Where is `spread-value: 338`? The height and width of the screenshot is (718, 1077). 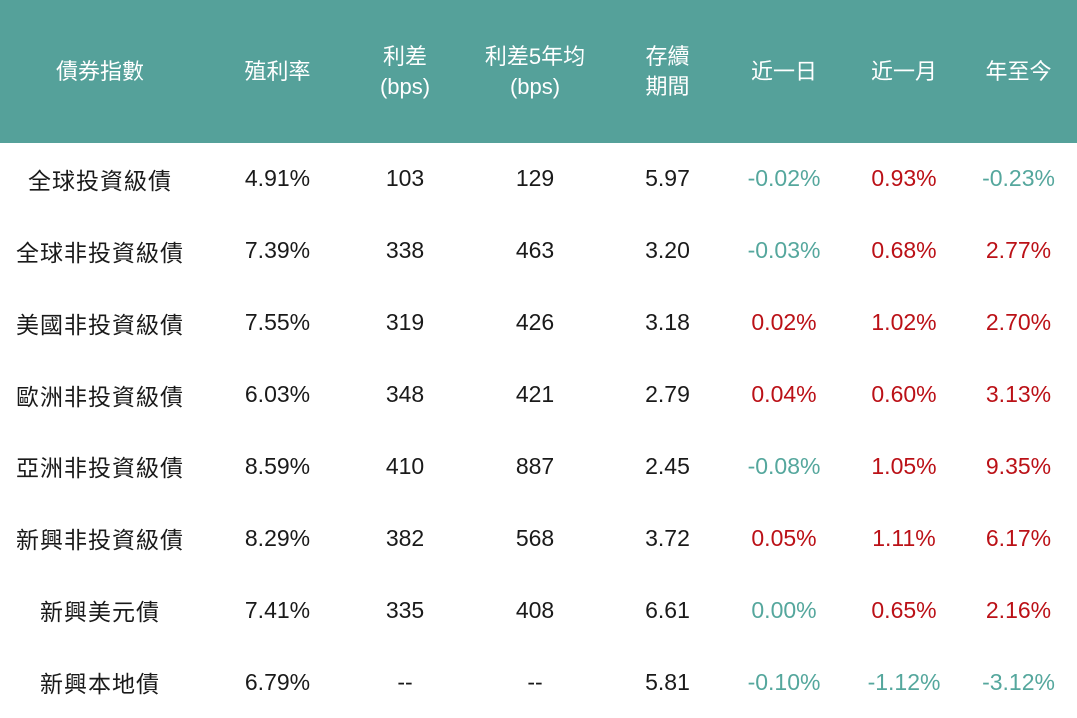 spread-value: 338 is located at coordinates (405, 250).